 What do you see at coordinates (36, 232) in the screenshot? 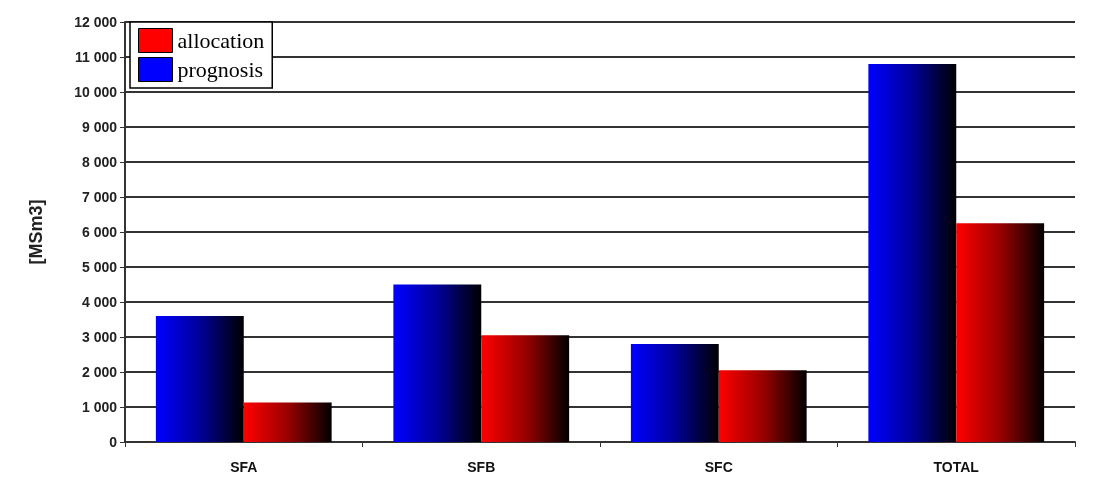
I see `y-axis-title: [MSm3]` at bounding box center [36, 232].